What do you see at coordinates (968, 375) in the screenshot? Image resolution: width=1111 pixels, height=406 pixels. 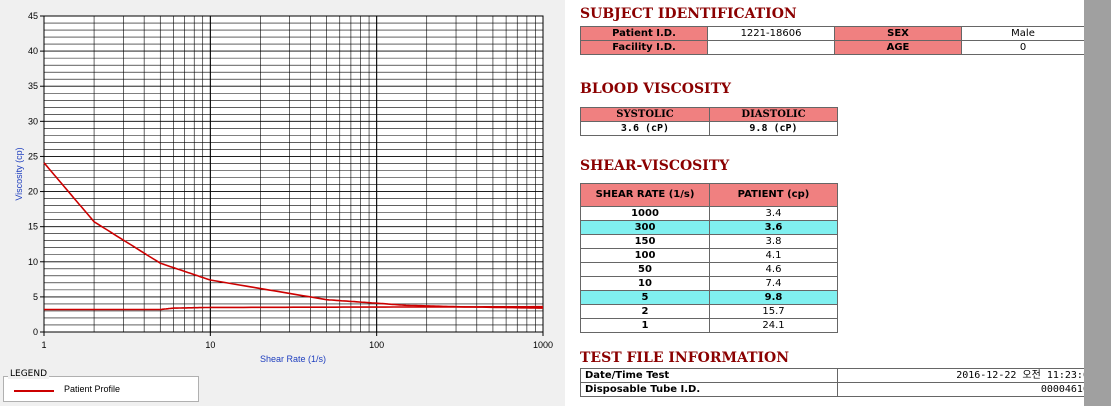 I see `datetime-value: 2016-12-22 오전 11:23:00` at bounding box center [968, 375].